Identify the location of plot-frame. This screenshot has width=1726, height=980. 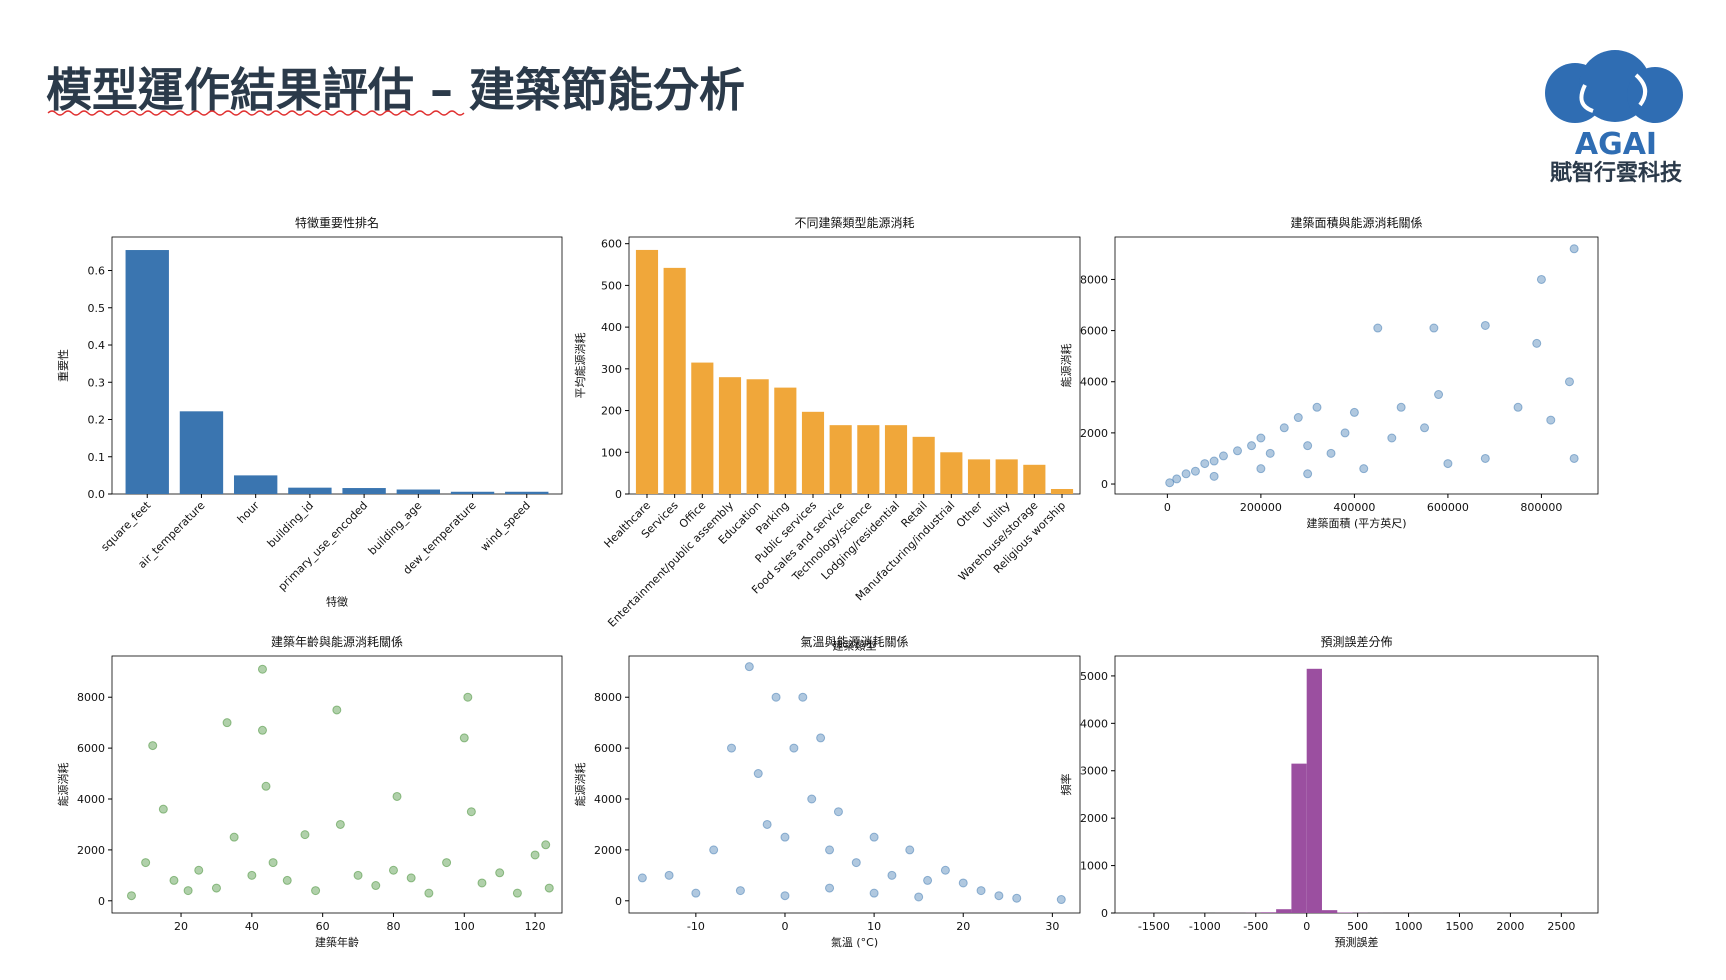
(1356, 784).